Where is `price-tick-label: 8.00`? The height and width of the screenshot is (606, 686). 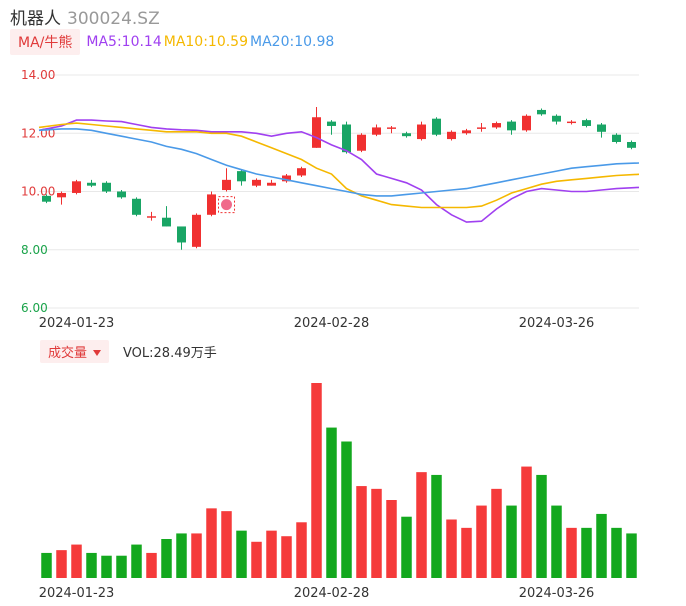
price-tick-label: 8.00 is located at coordinates (34, 250).